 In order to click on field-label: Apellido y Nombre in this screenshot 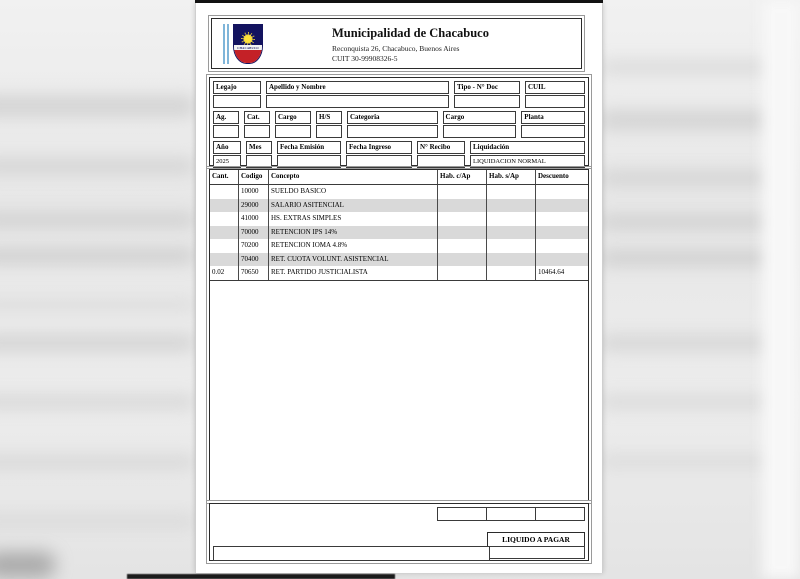, I will do `click(357, 87)`.